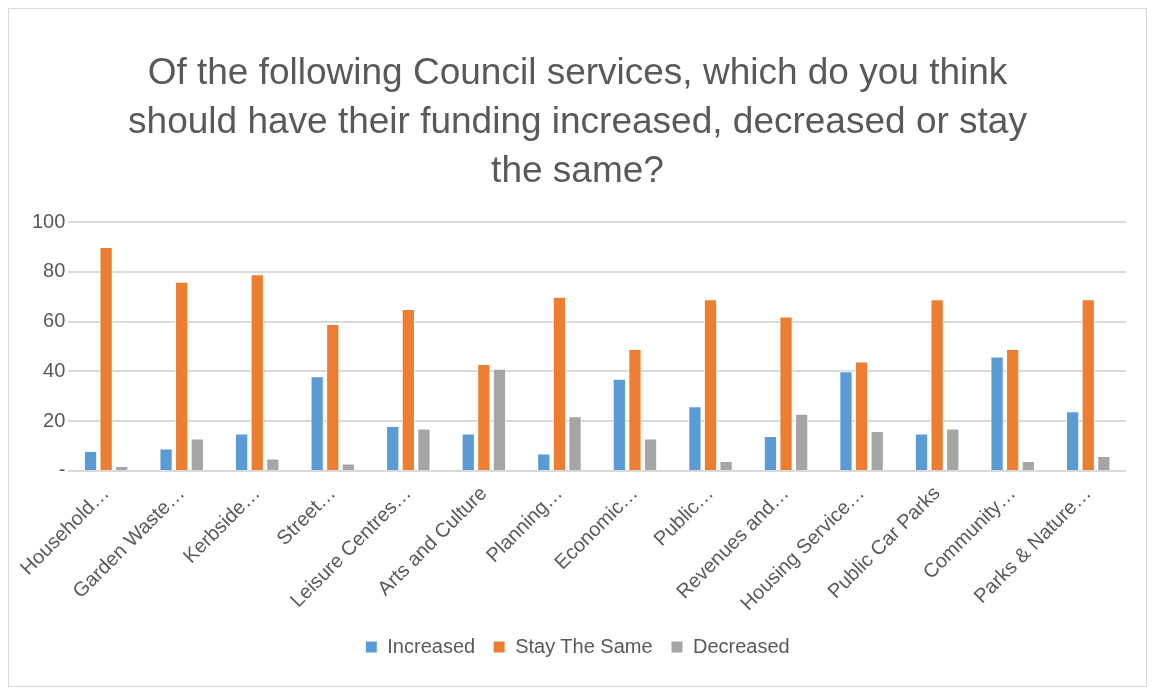 Image resolution: width=1155 pixels, height=695 pixels. Describe the element at coordinates (54, 320) in the screenshot. I see `y-tick-label: 60` at that location.